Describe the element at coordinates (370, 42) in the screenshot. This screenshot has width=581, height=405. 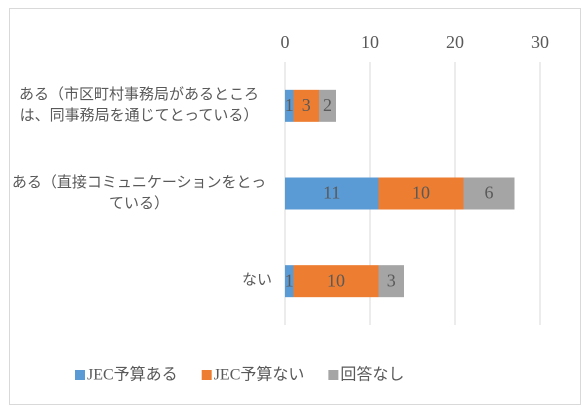
I see `x-tick-label: 10` at that location.